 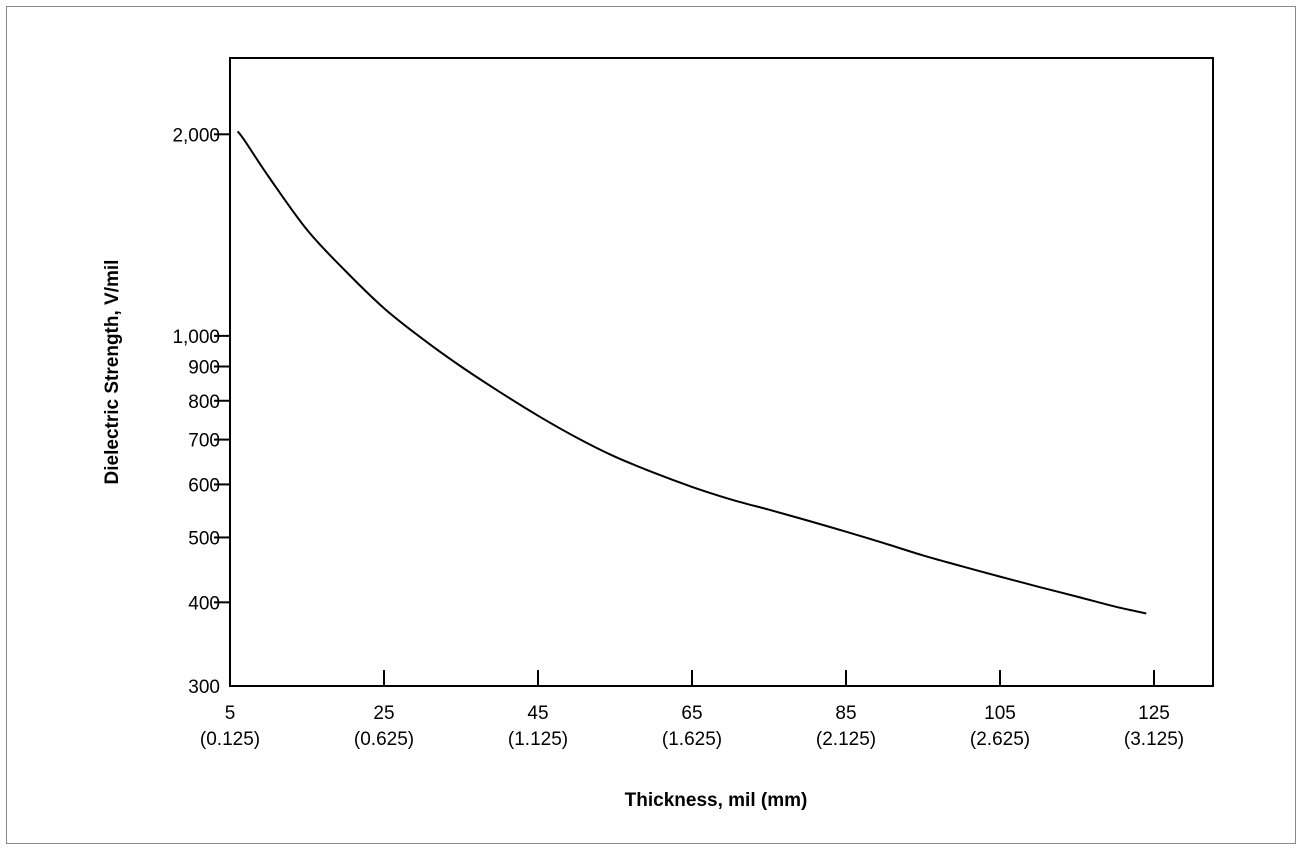 I want to click on x-tick-label: 125, so click(x=1154, y=713).